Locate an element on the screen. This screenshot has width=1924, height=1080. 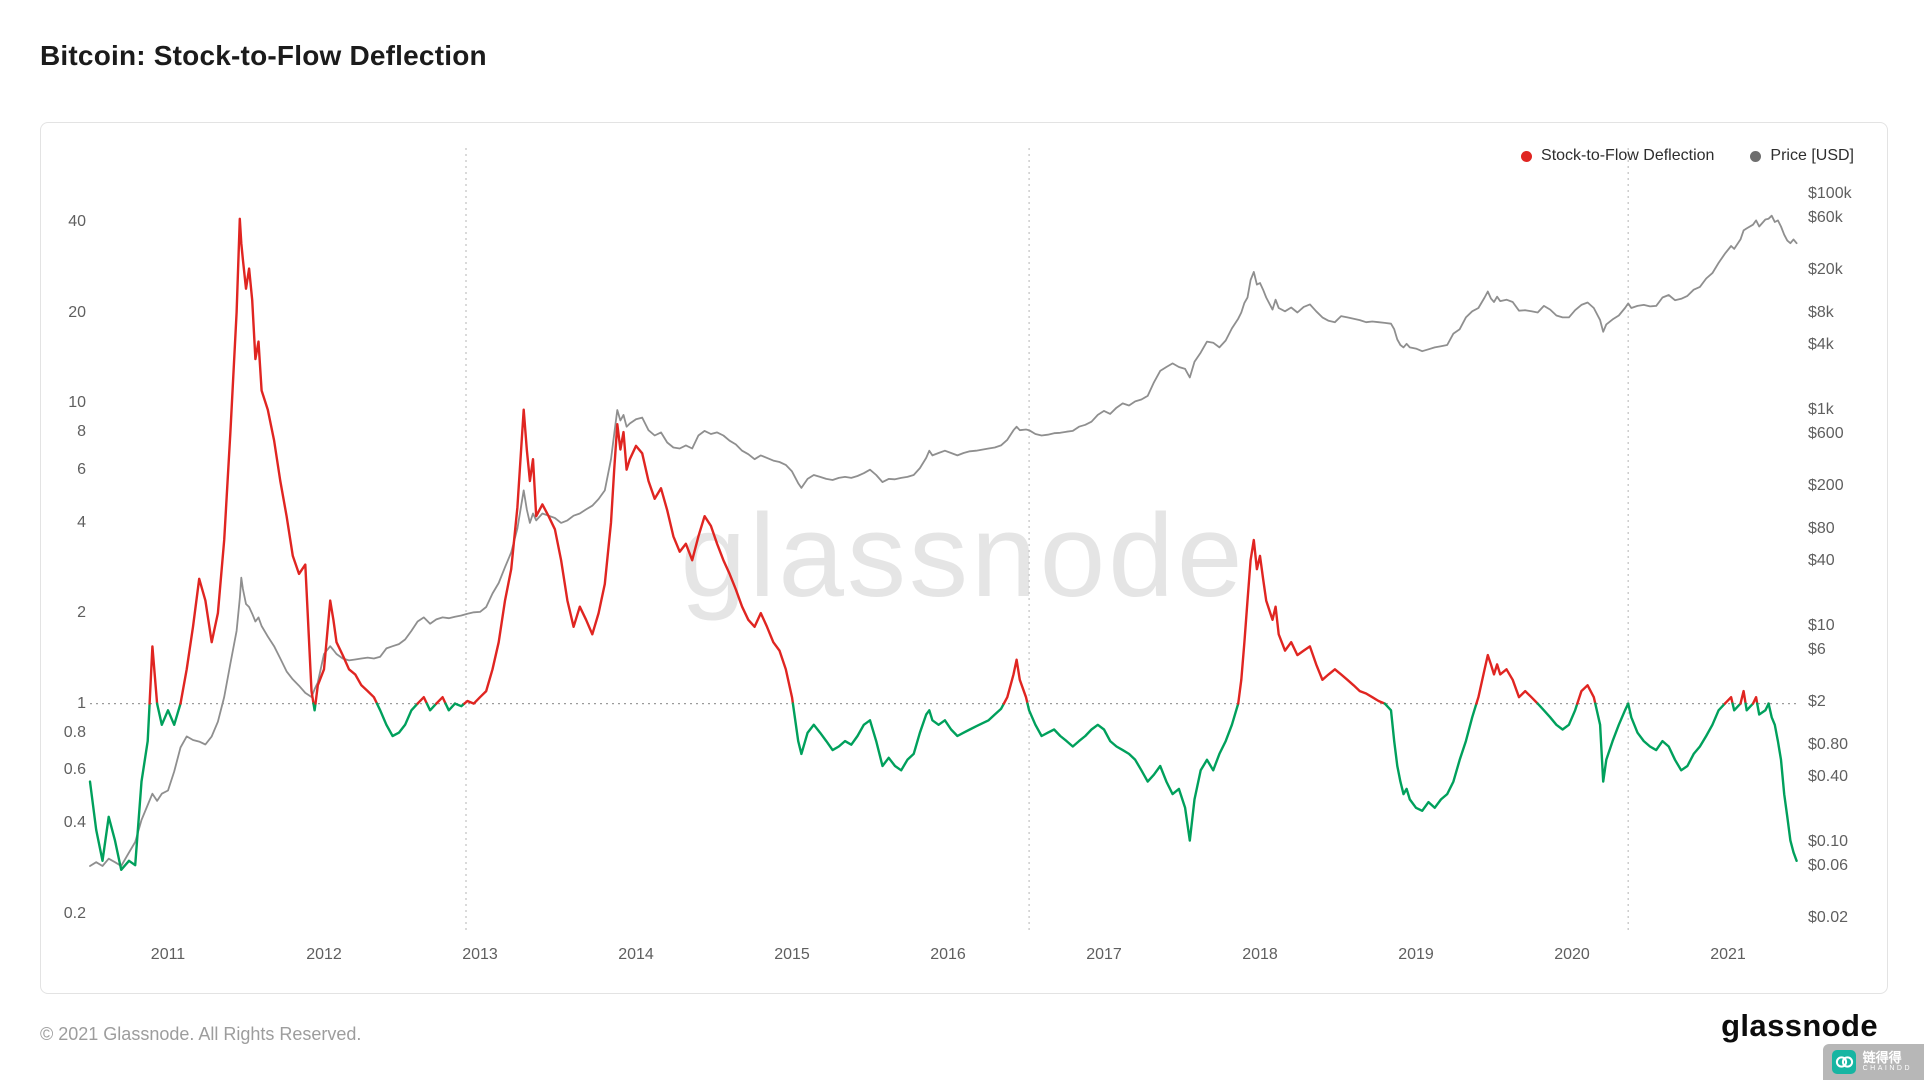
legend-item-price: Price [USD] is located at coordinates (1802, 156).